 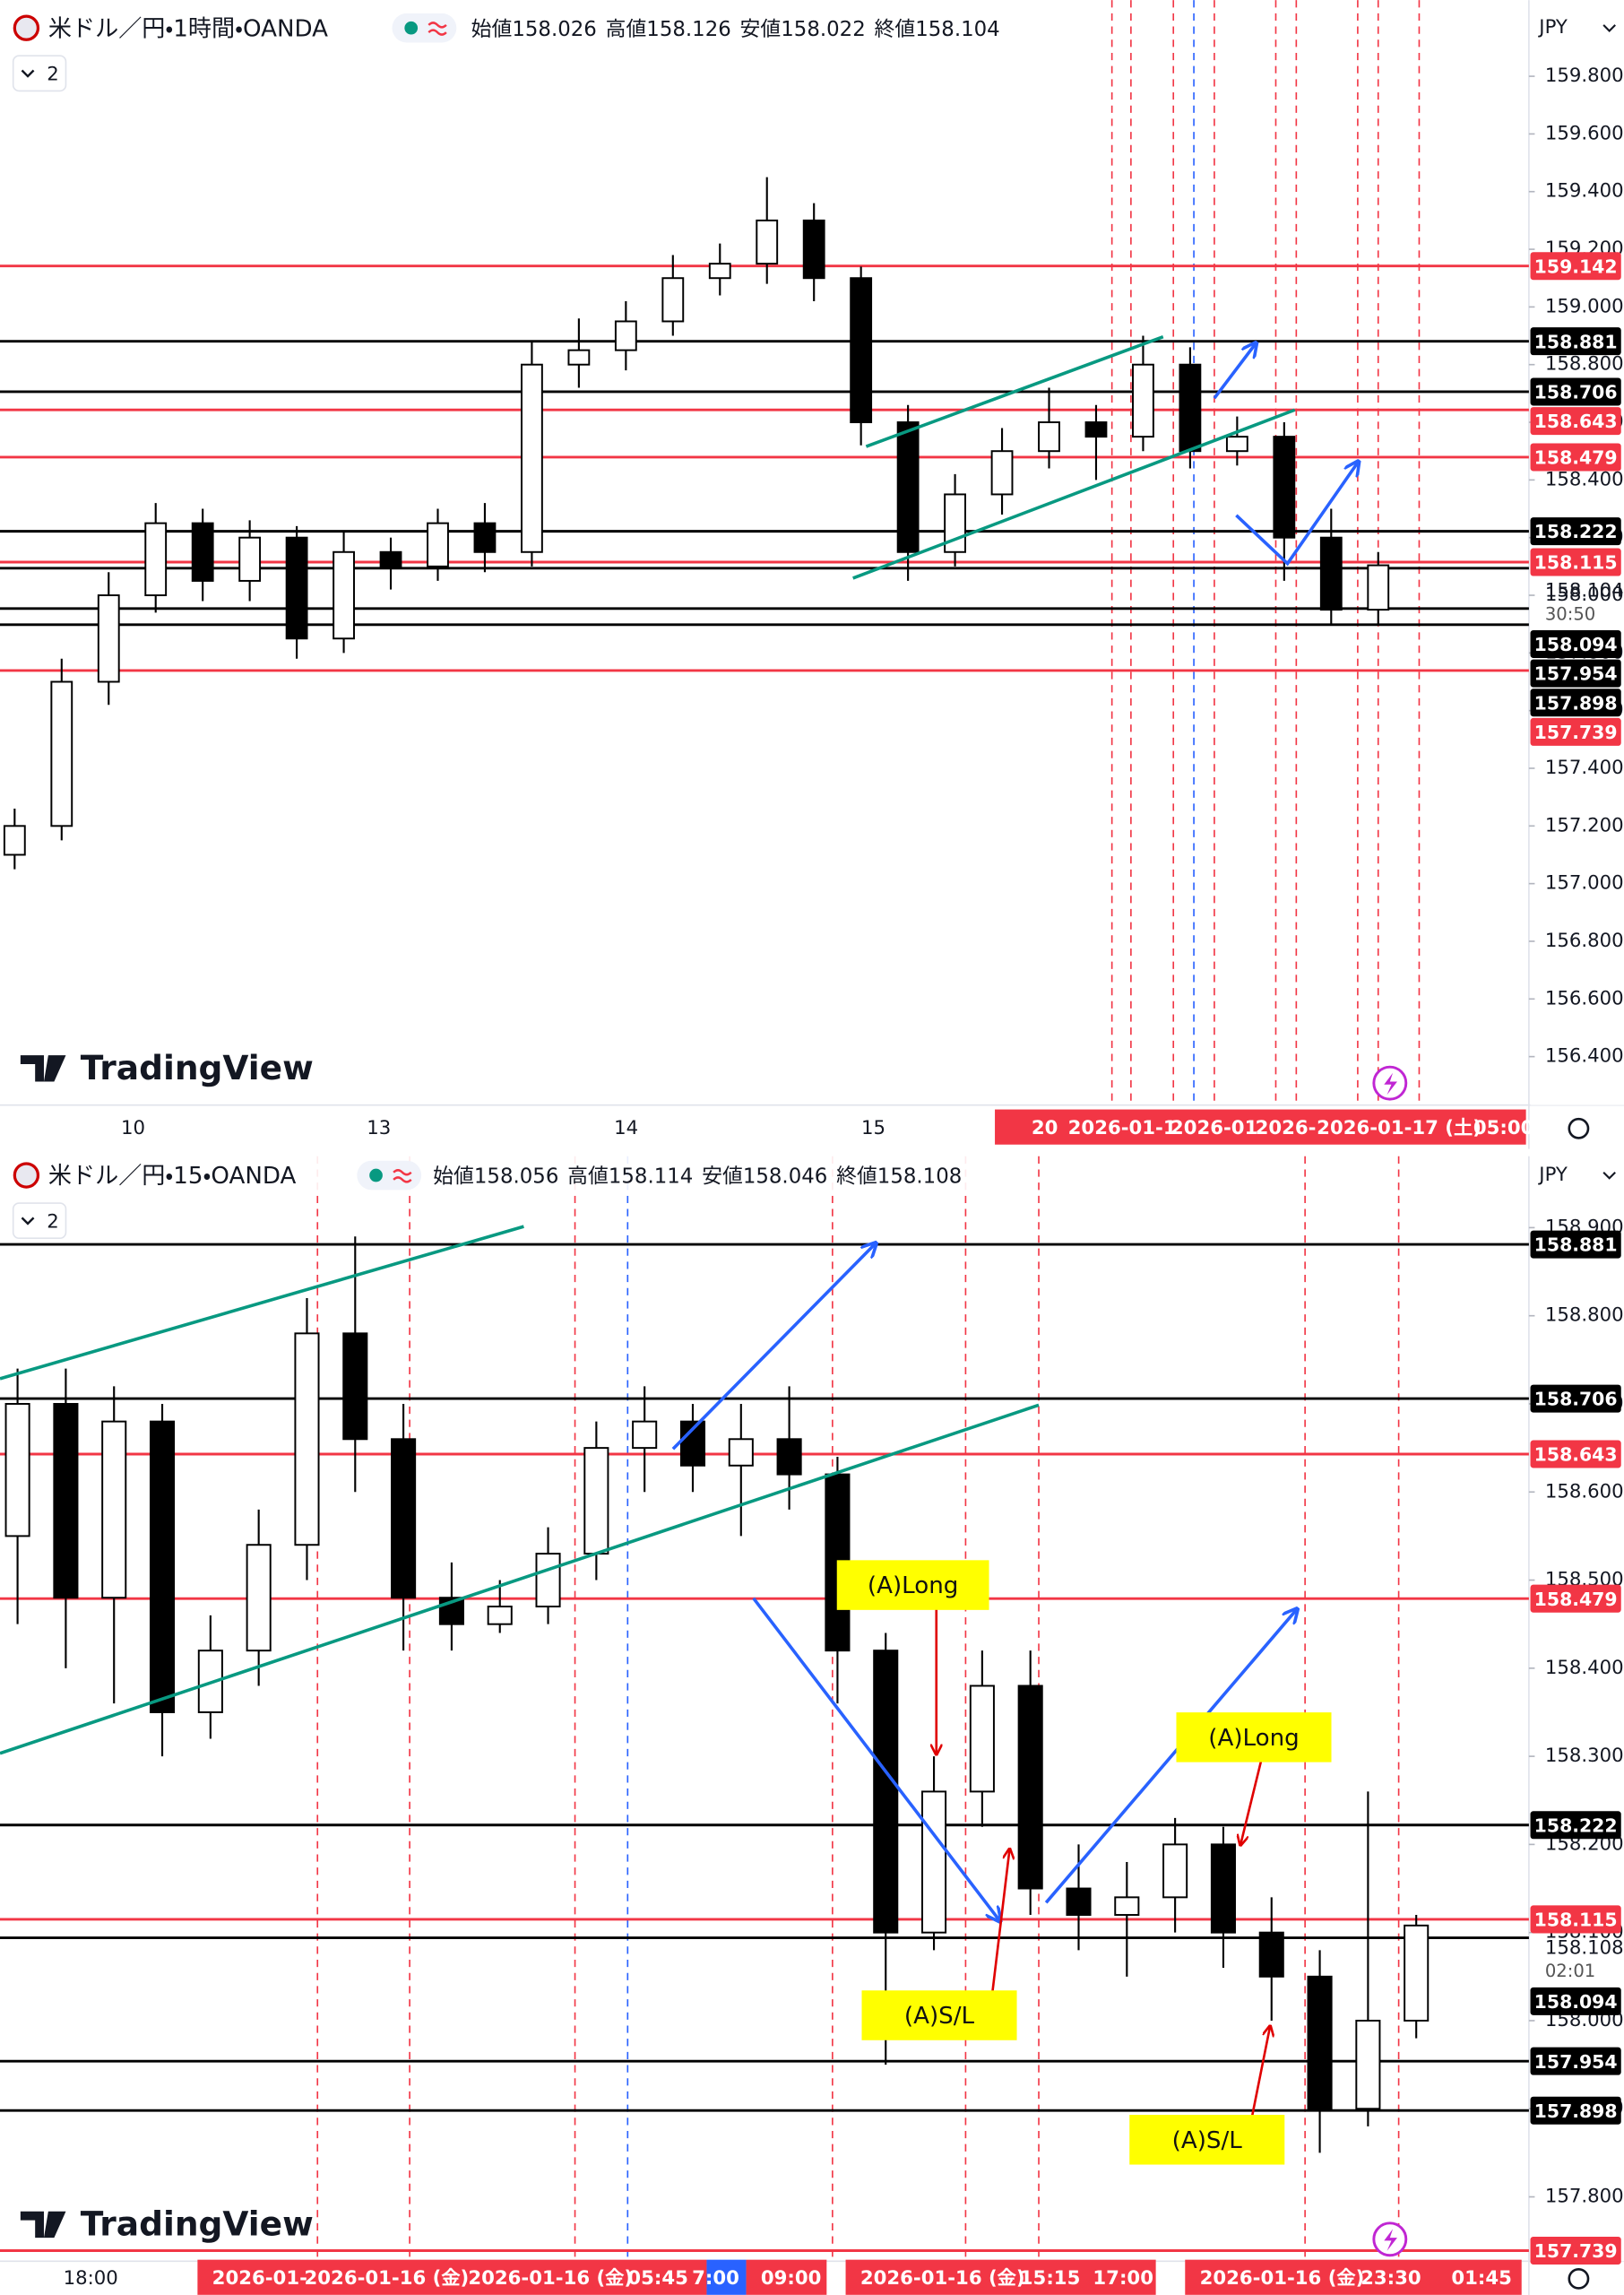 I want to click on y-tick-label: 158.600, so click(x=1584, y=1492).